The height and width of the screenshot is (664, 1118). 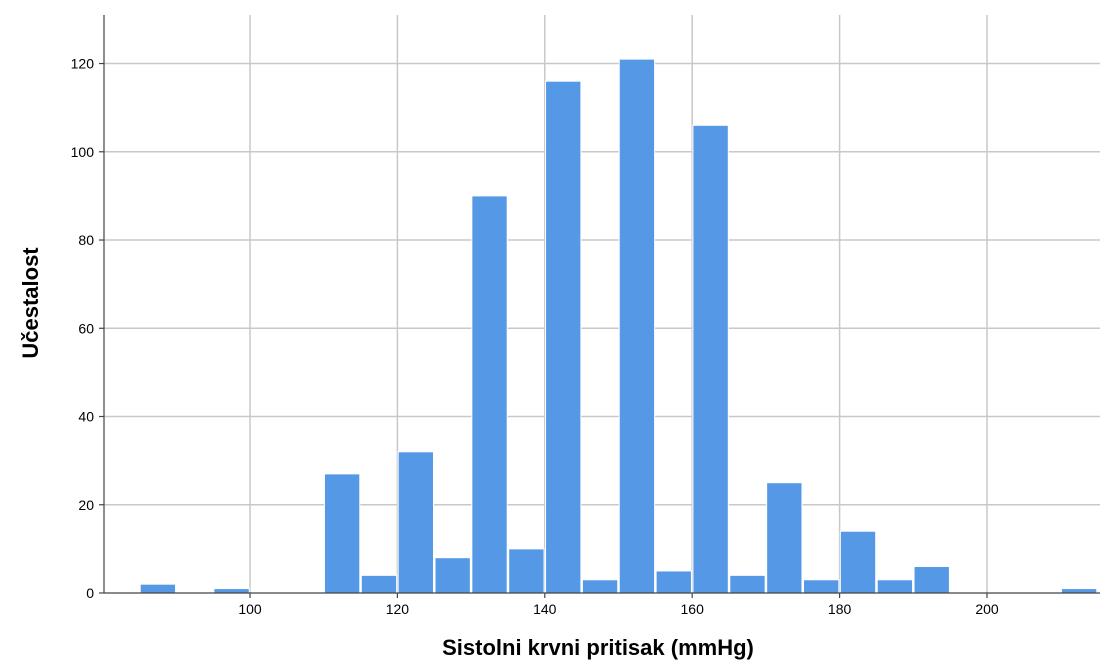 What do you see at coordinates (545, 609) in the screenshot?
I see `x-tick-label: 140` at bounding box center [545, 609].